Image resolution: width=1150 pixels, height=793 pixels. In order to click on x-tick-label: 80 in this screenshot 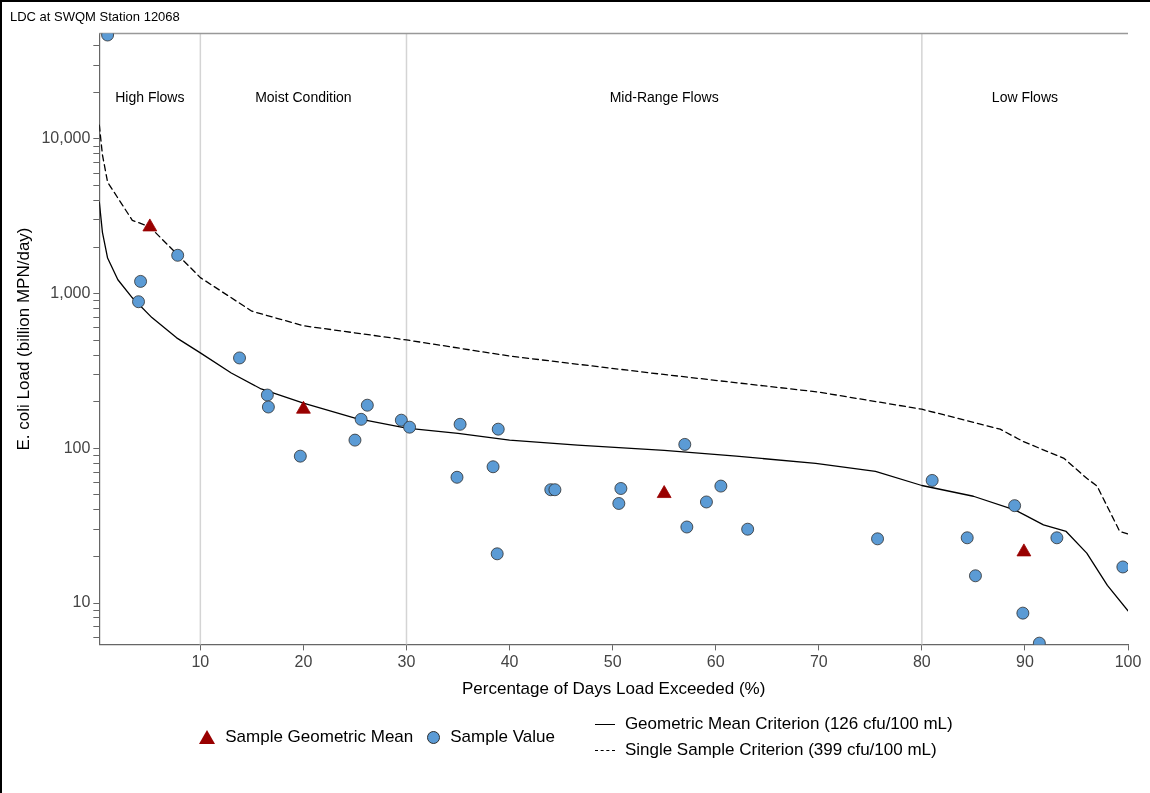, I will do `click(921, 662)`.